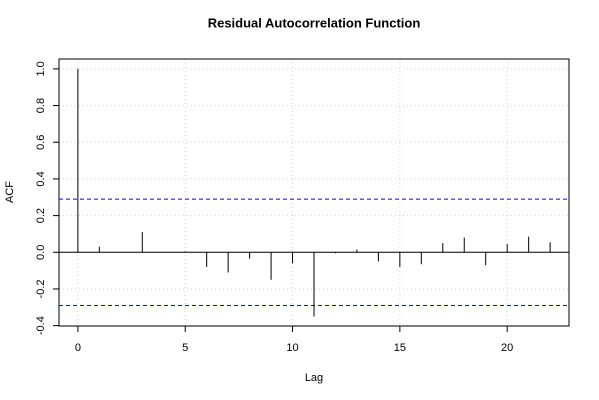  I want to click on y-tick-label: 0.8, so click(41, 105).